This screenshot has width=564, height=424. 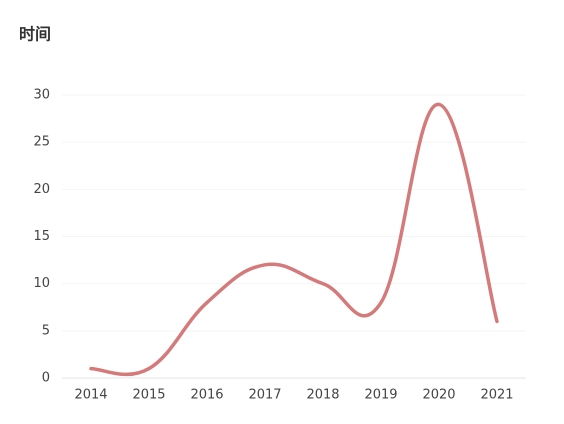 What do you see at coordinates (41, 189) in the screenshot?
I see `y-tick-label: 20` at bounding box center [41, 189].